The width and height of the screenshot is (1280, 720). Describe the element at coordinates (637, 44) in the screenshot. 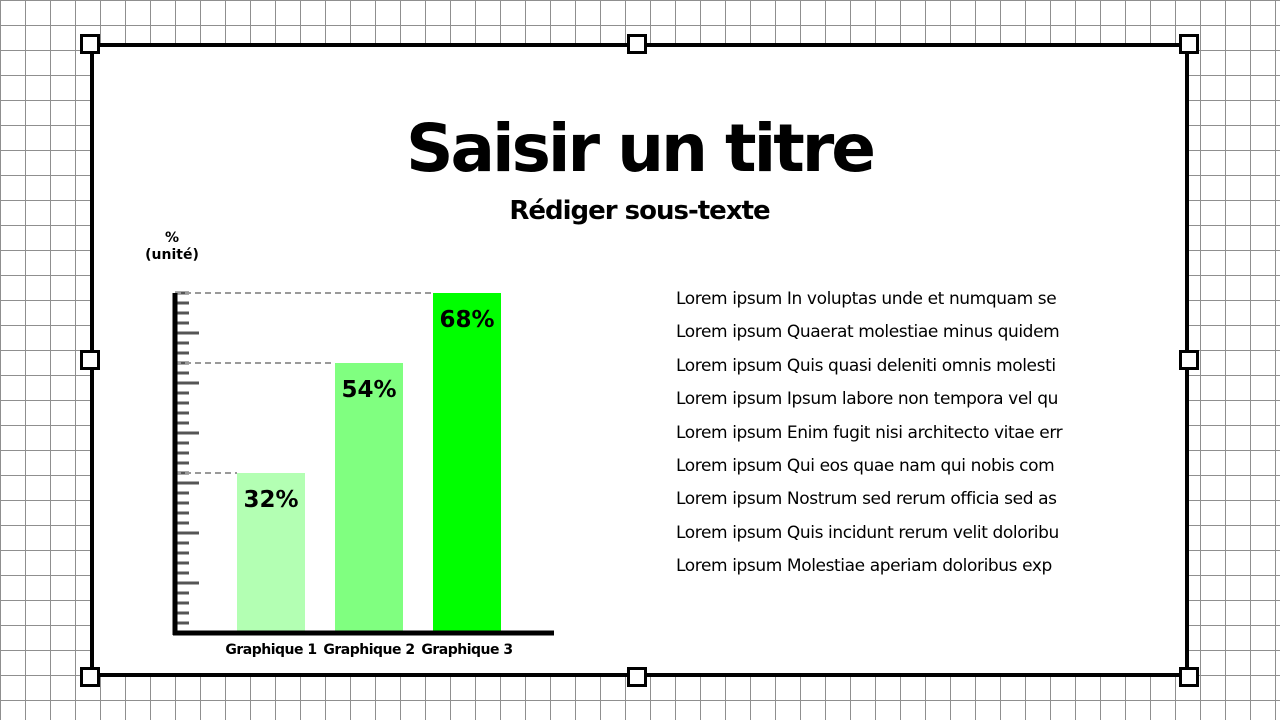

I see `resize-handle-top-center` at that location.